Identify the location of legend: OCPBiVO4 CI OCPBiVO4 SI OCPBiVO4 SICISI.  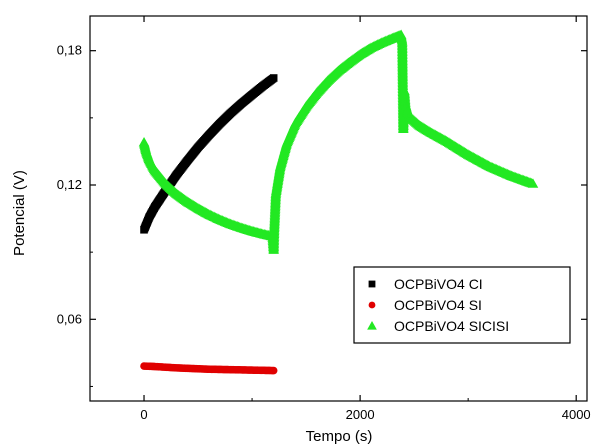
(462, 305).